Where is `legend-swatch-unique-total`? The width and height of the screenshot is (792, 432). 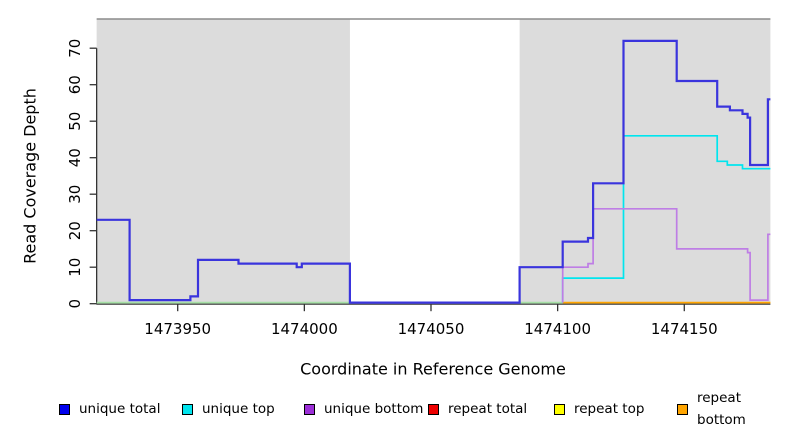 legend-swatch-unique-total is located at coordinates (64, 409).